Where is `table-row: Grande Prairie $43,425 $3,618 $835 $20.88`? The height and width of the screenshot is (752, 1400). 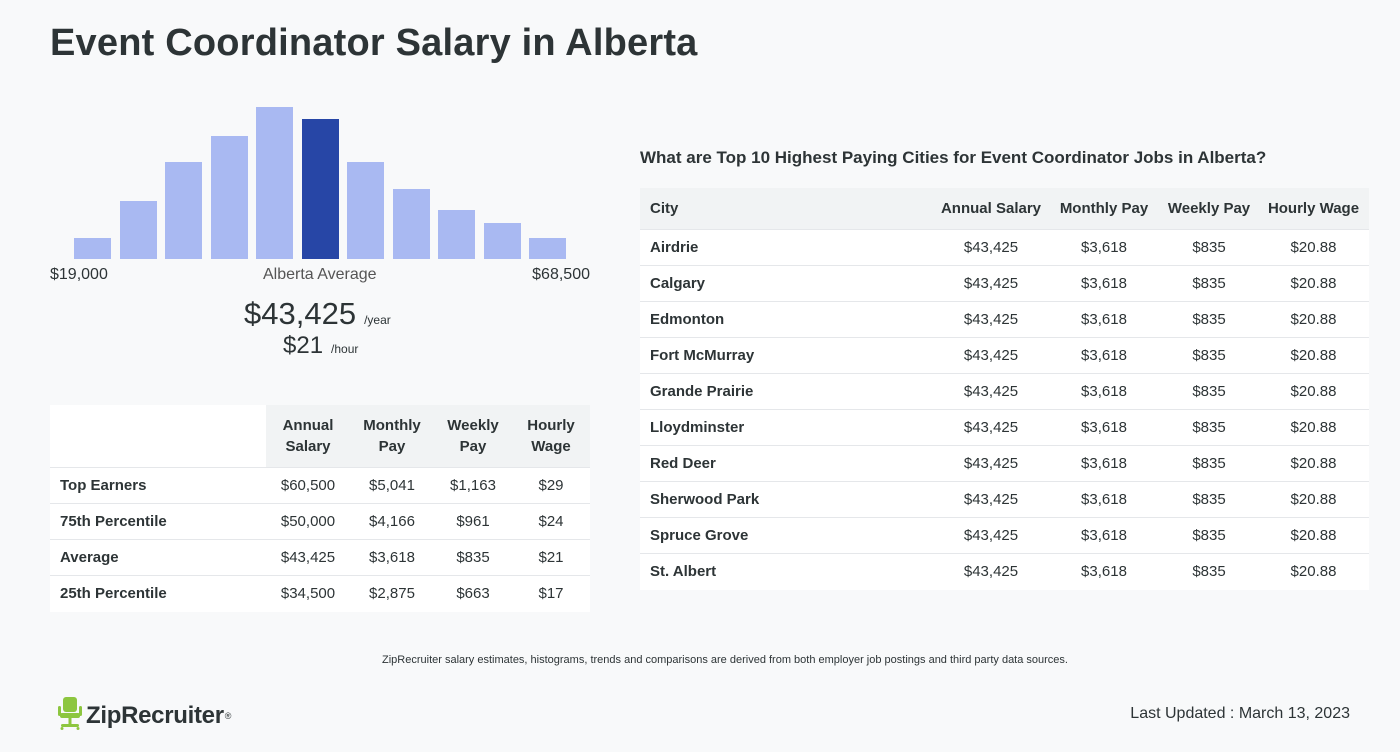 table-row: Grande Prairie $43,425 $3,618 $835 $20.88 is located at coordinates (1004, 391).